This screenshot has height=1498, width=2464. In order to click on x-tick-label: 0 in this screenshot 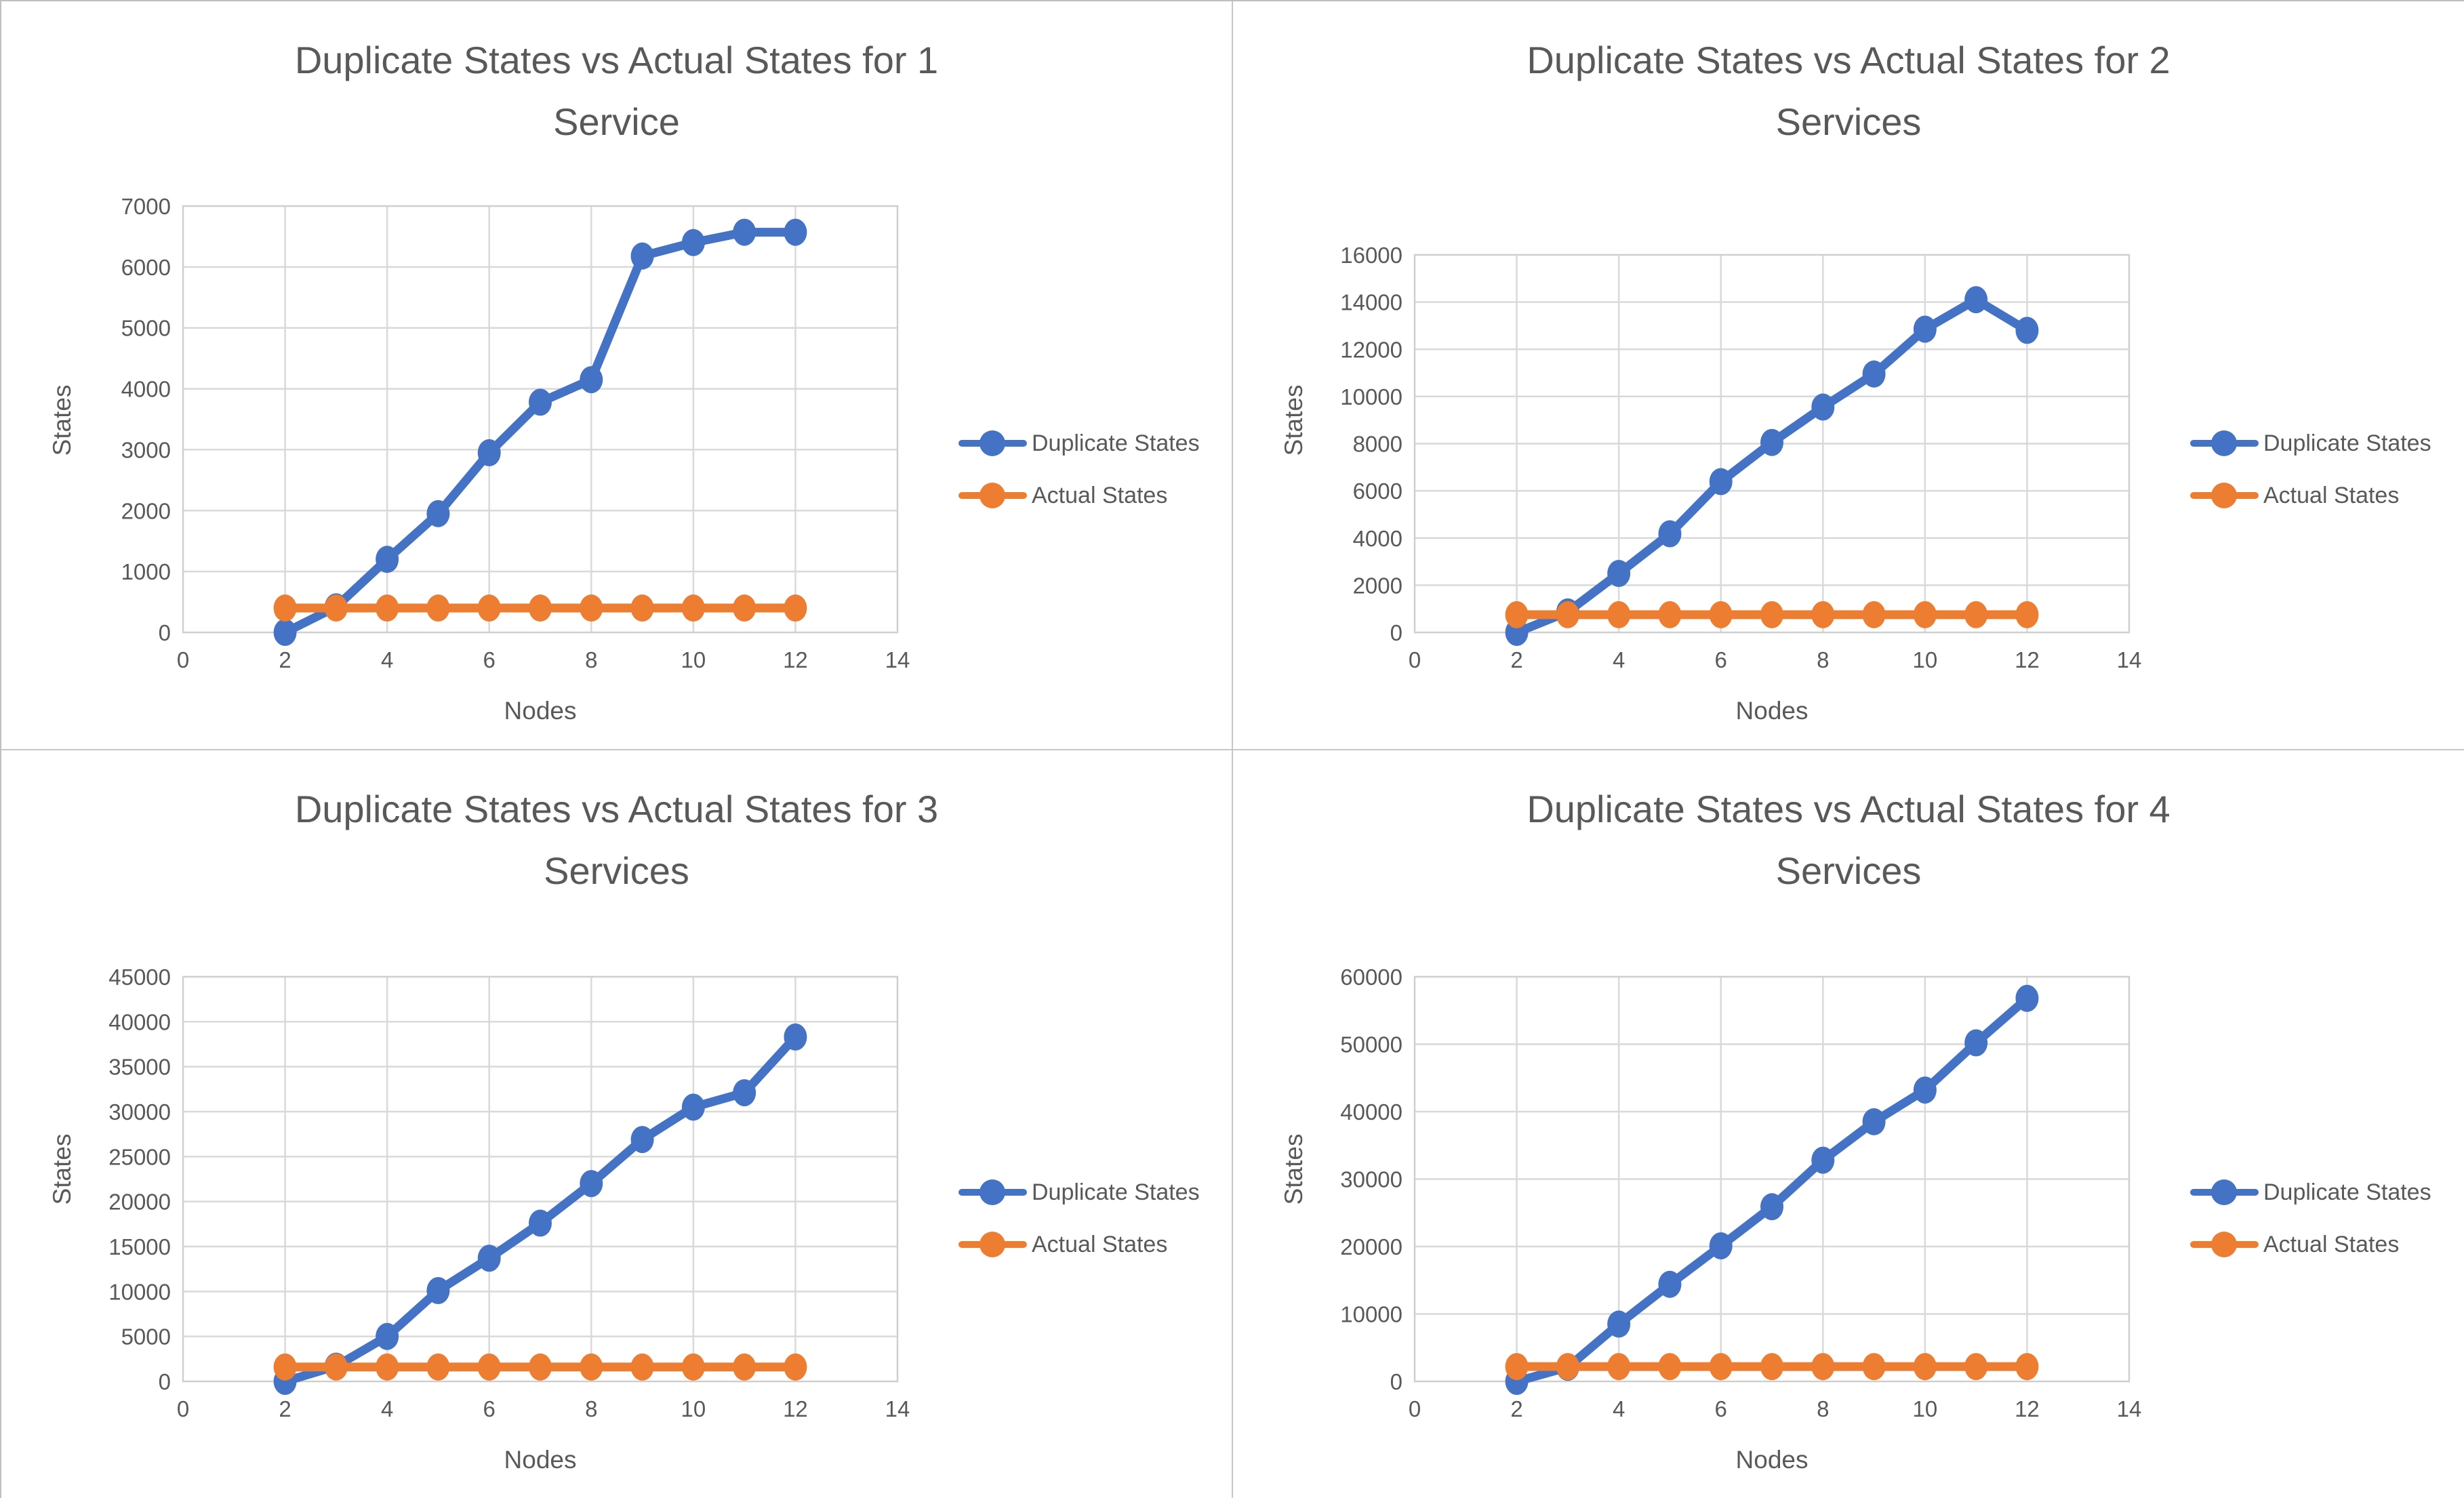, I will do `click(1415, 659)`.